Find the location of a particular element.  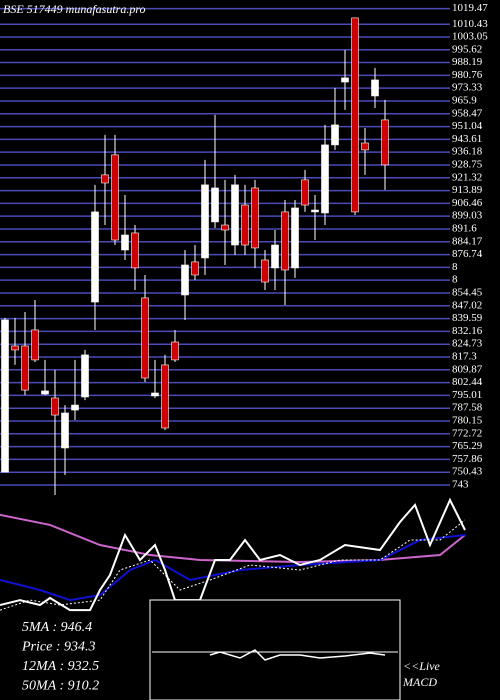

y-tick-label: 839.59 is located at coordinates (467, 318).